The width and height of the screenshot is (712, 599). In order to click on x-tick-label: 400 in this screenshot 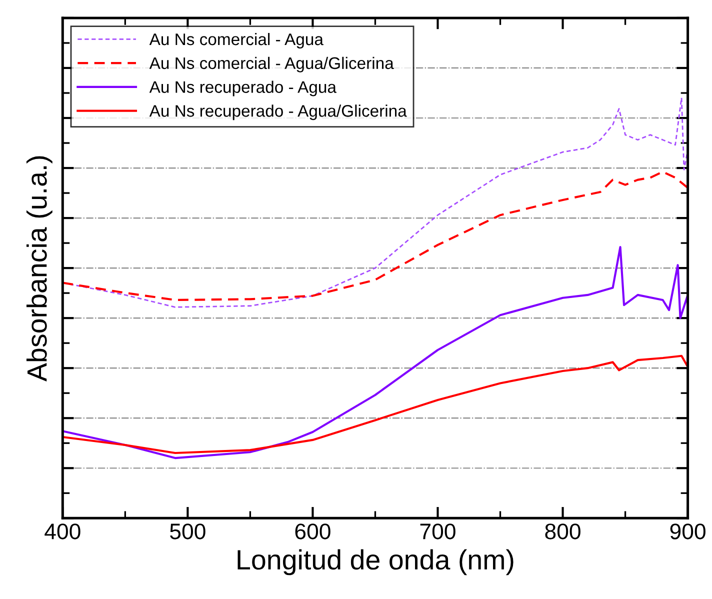, I will do `click(62, 532)`.